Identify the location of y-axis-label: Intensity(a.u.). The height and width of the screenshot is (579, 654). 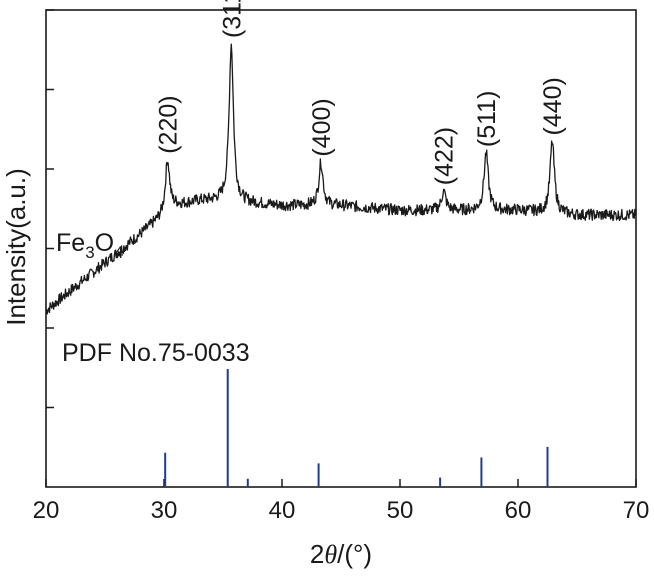
(16, 247).